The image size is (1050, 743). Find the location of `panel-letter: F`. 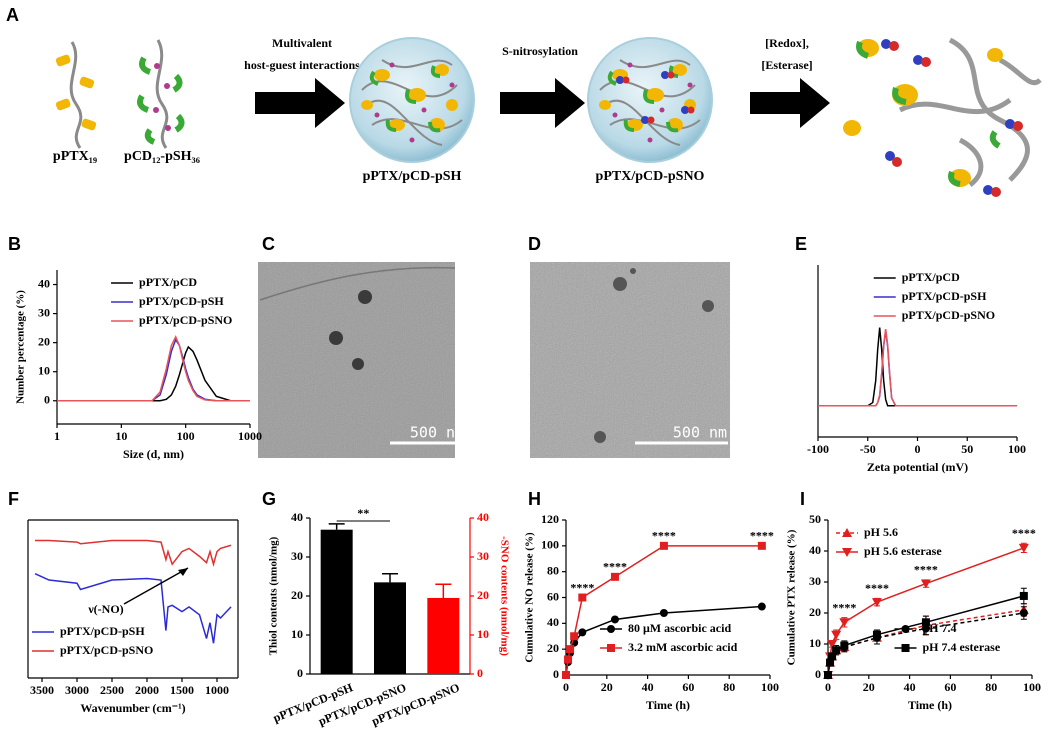

panel-letter: F is located at coordinates (13, 499).